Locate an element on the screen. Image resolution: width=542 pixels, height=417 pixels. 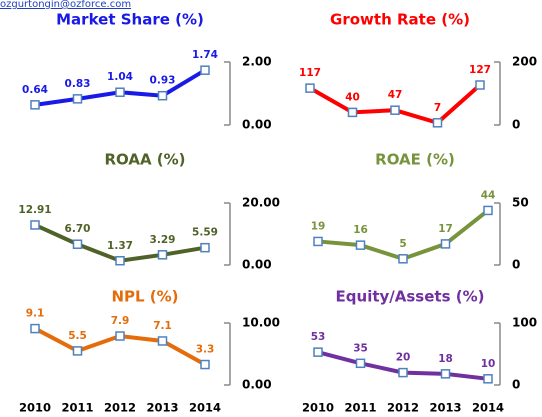
y-tick-label: 10.00 is located at coordinates (261, 323).